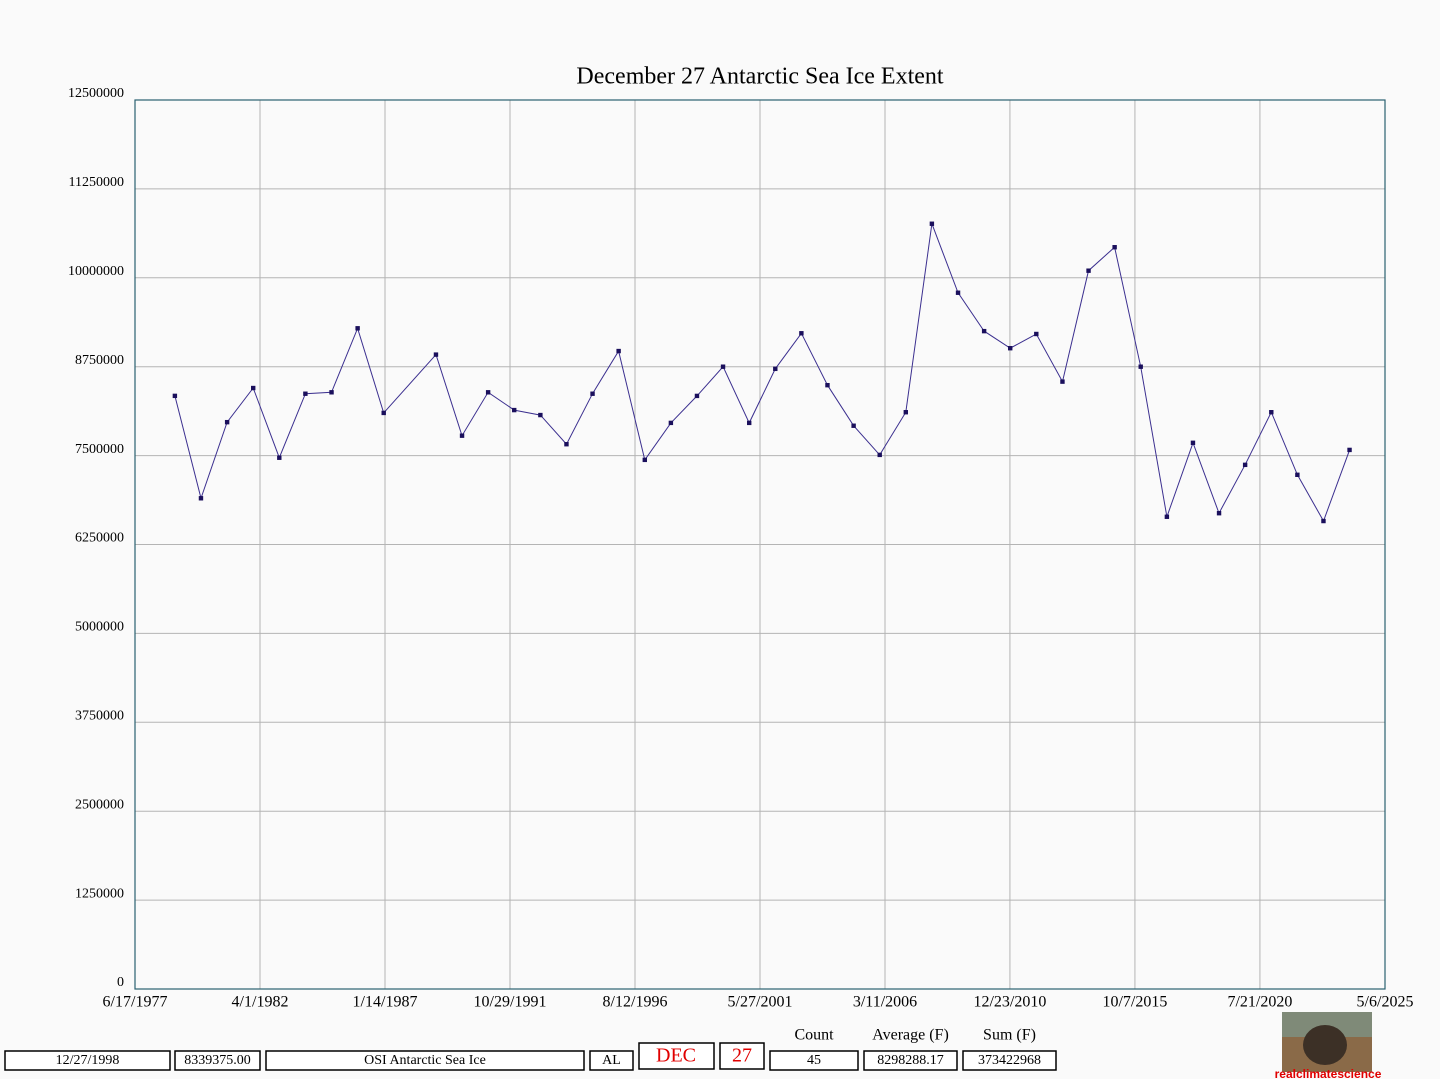 The height and width of the screenshot is (1079, 1440). What do you see at coordinates (1259, 1002) in the screenshot?
I see `x-tick-label: 7/21/2020` at bounding box center [1259, 1002].